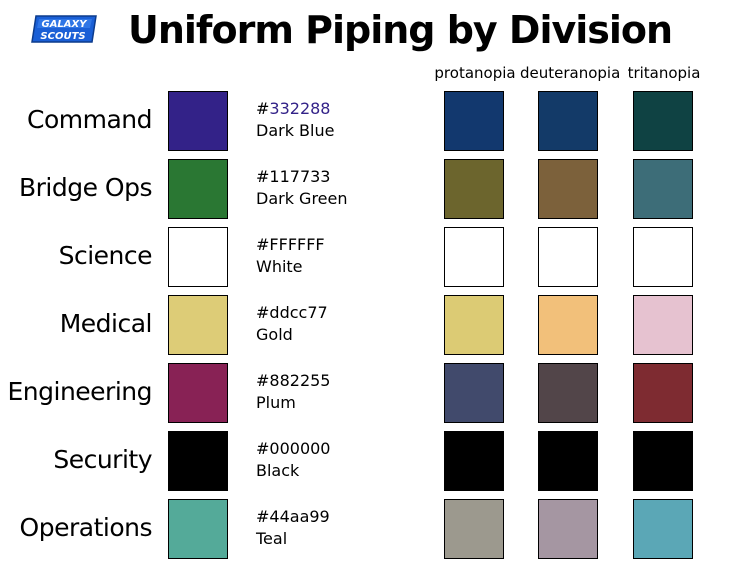  Describe the element at coordinates (299, 516) in the screenshot. I see `hex-value: 44aa99` at that location.